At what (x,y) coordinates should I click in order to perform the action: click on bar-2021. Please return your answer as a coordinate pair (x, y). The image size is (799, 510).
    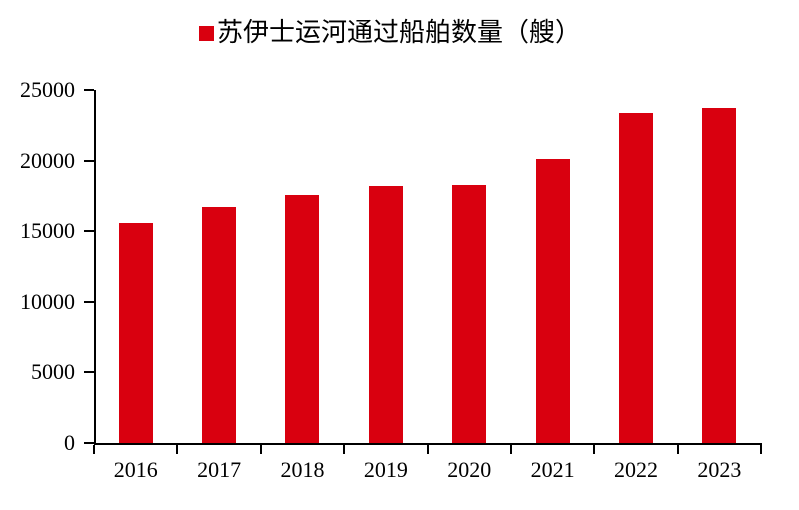
    Looking at the image, I should click on (552, 301).